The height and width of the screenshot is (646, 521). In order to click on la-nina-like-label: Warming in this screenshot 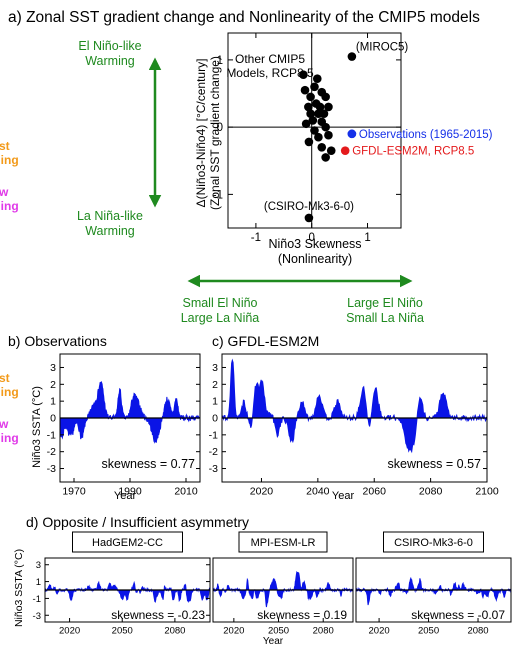, I will do `click(110, 231)`.